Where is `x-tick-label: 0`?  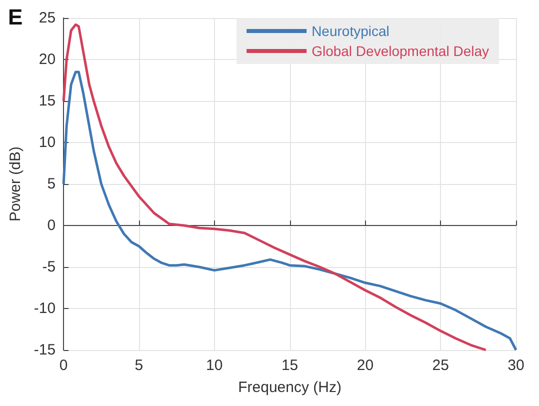 x-tick-label: 0 is located at coordinates (63, 365).